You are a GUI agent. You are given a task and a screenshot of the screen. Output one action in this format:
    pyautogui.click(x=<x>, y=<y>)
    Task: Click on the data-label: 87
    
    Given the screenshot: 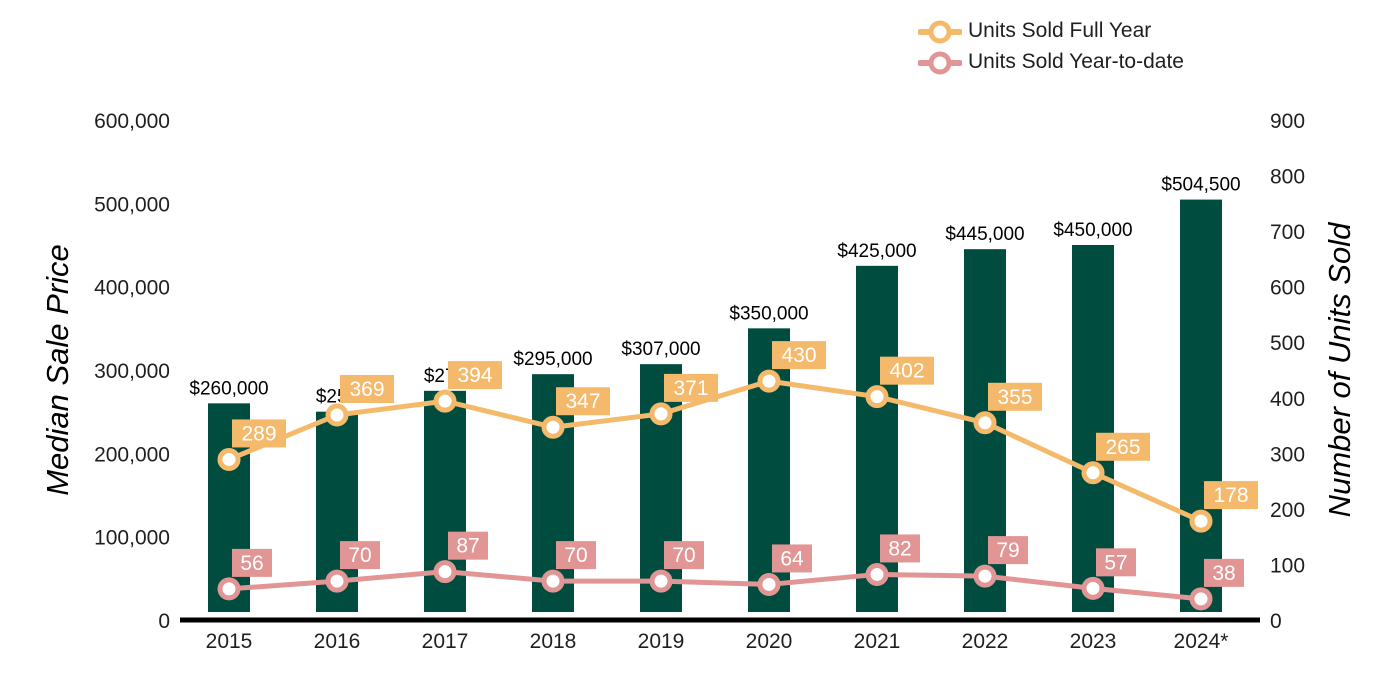 What is the action you would take?
    pyautogui.click(x=467, y=546)
    